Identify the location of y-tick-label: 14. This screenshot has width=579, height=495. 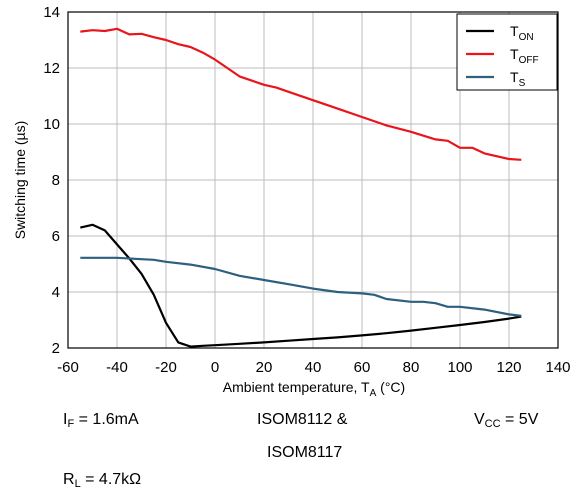
(51, 12).